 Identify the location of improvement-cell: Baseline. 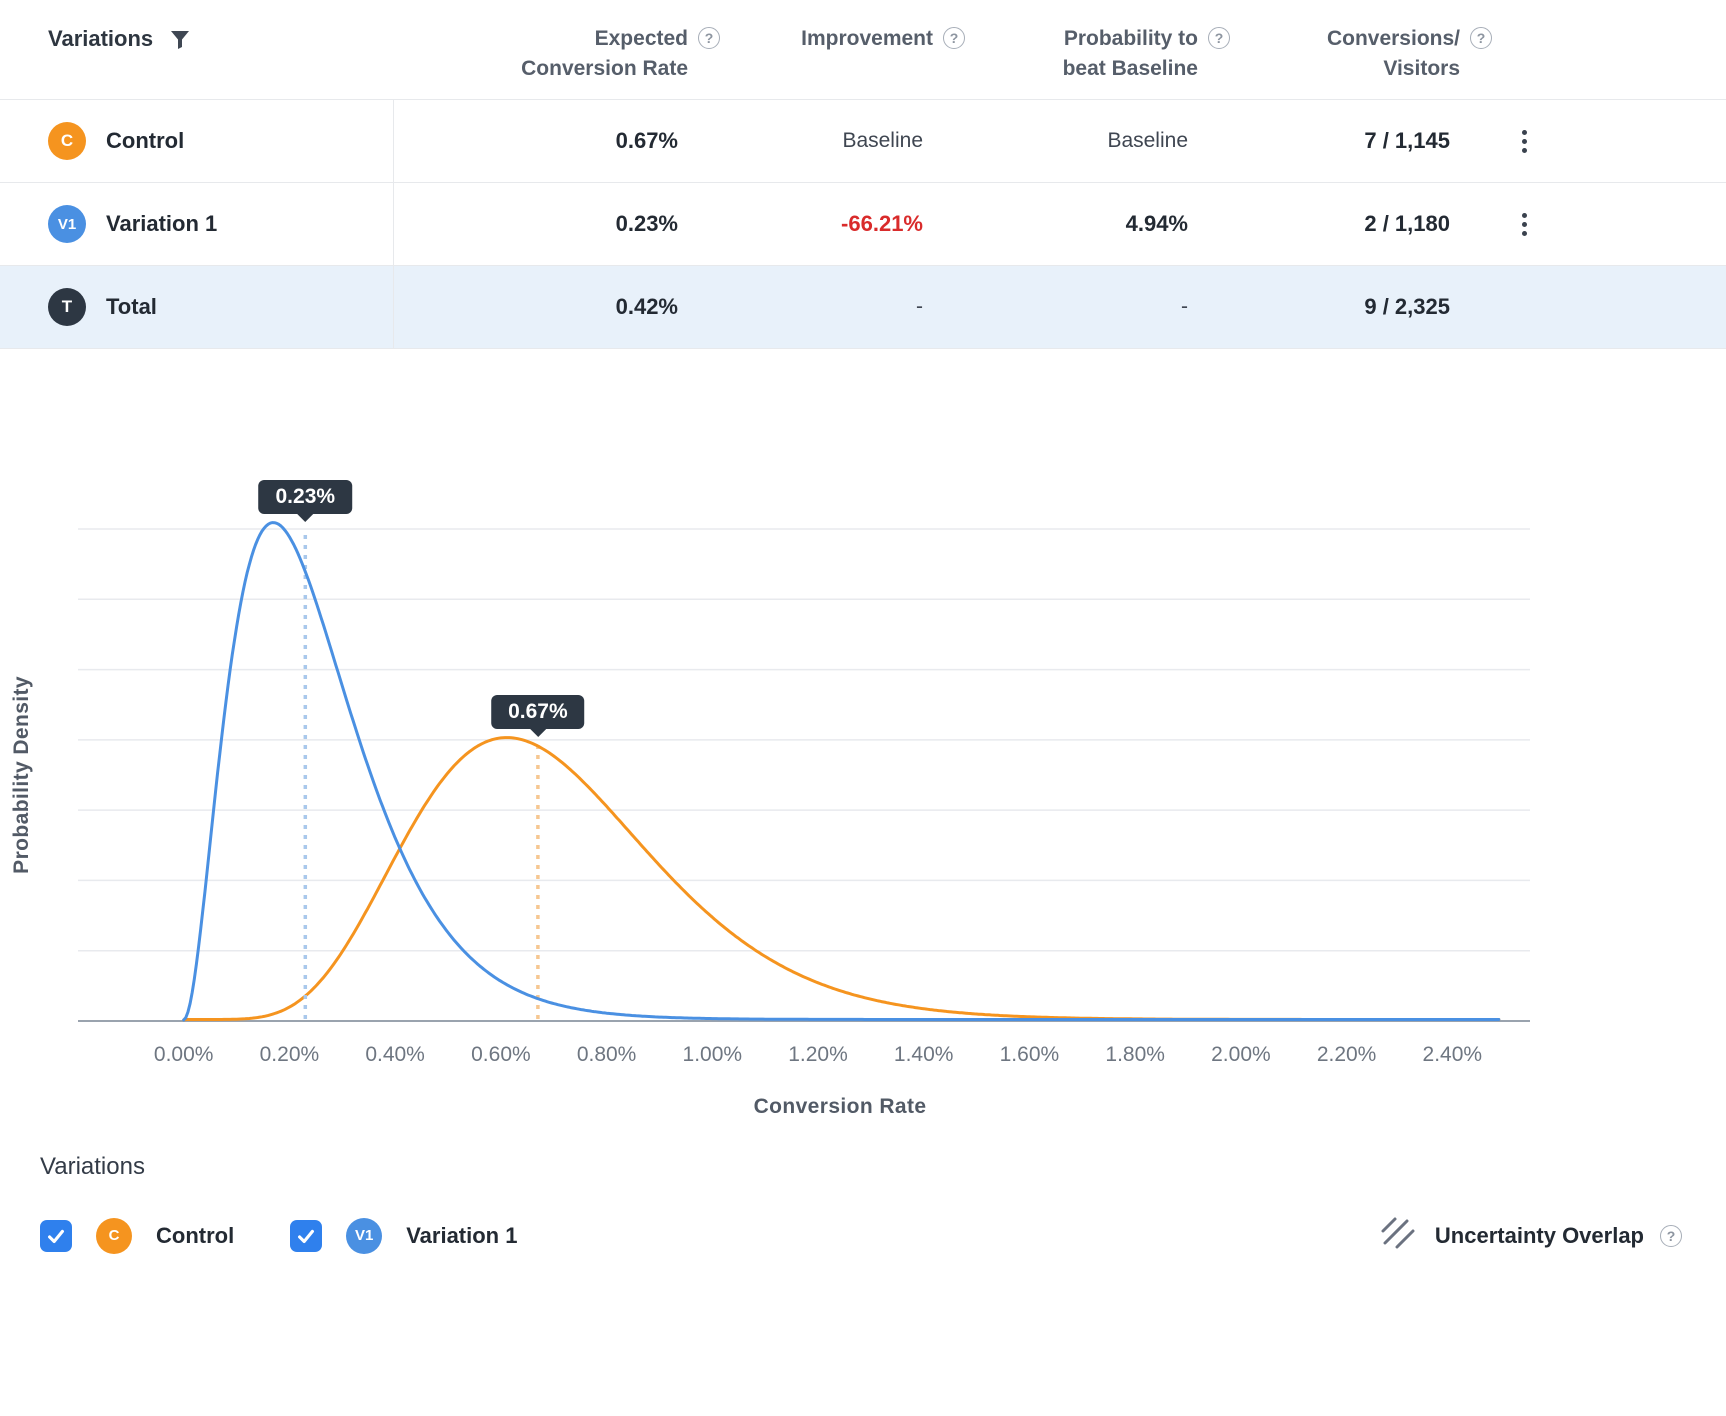
(882, 140).